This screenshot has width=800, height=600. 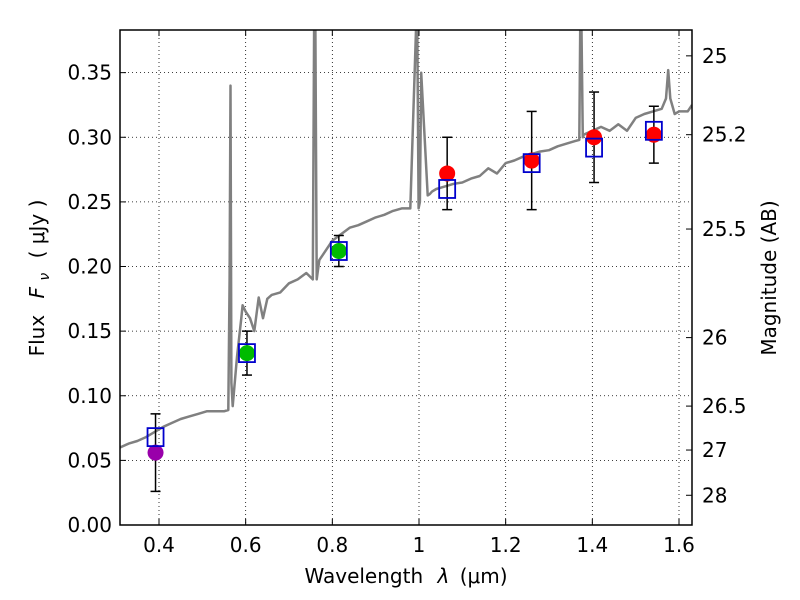 I want to click on x-tick-label: 1.6, so click(x=679, y=545).